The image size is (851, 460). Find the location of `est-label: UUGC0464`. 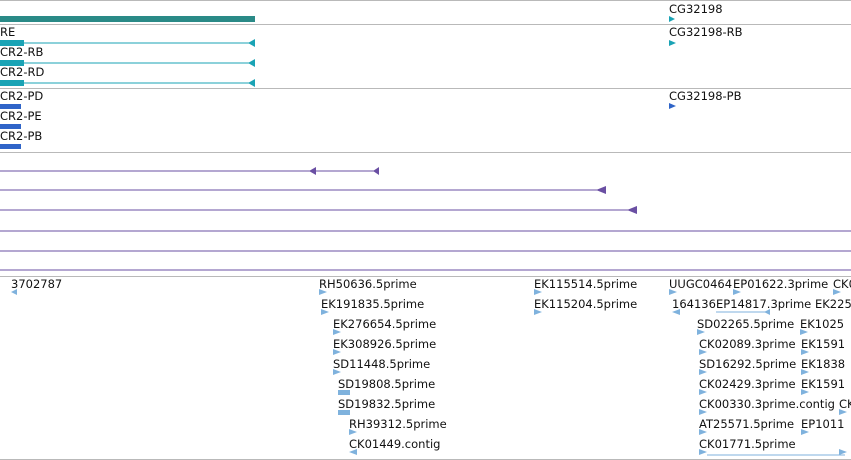

est-label: UUGC0464 is located at coordinates (701, 284).